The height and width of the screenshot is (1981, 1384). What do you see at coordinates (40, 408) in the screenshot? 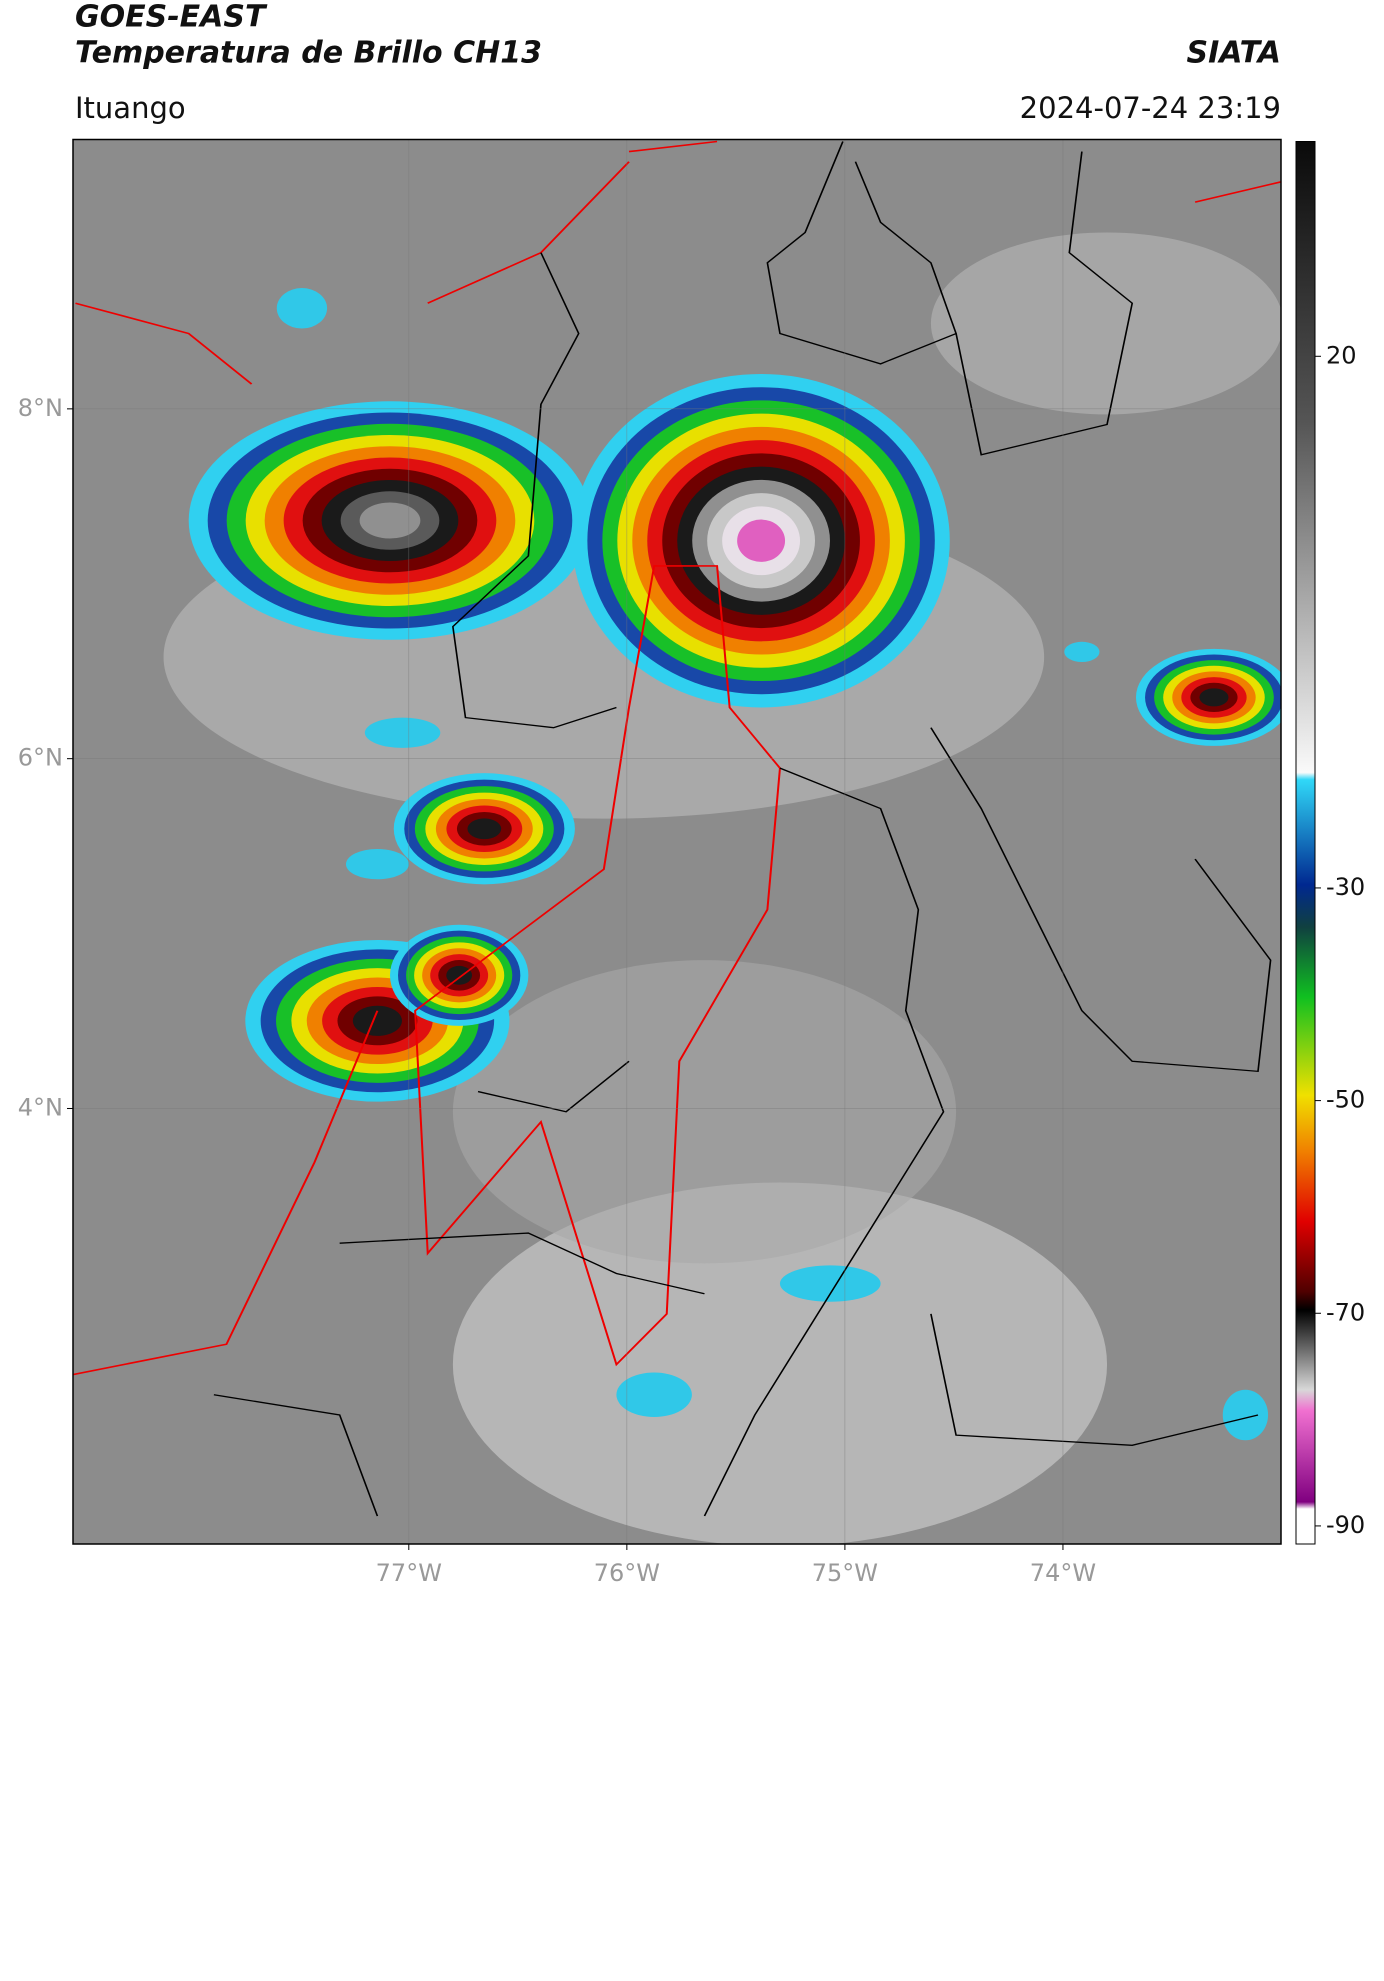
I see `y-tick-label: 8°N` at bounding box center [40, 408].